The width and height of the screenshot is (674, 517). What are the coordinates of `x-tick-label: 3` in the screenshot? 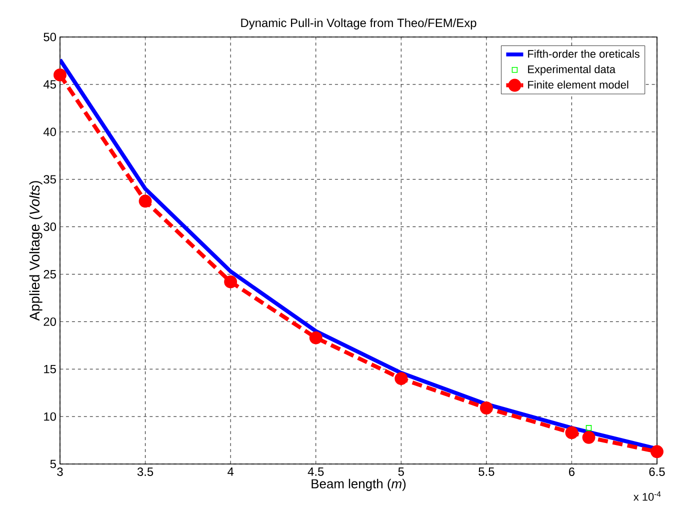 It's located at (60, 472).